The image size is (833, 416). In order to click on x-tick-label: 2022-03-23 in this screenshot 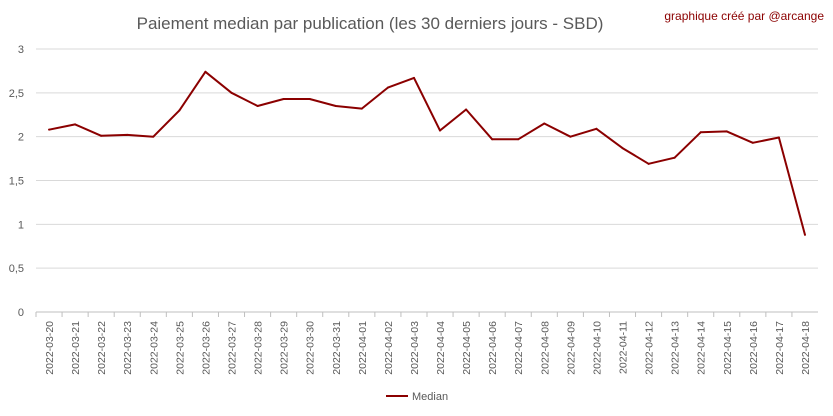, I will do `click(128, 348)`.